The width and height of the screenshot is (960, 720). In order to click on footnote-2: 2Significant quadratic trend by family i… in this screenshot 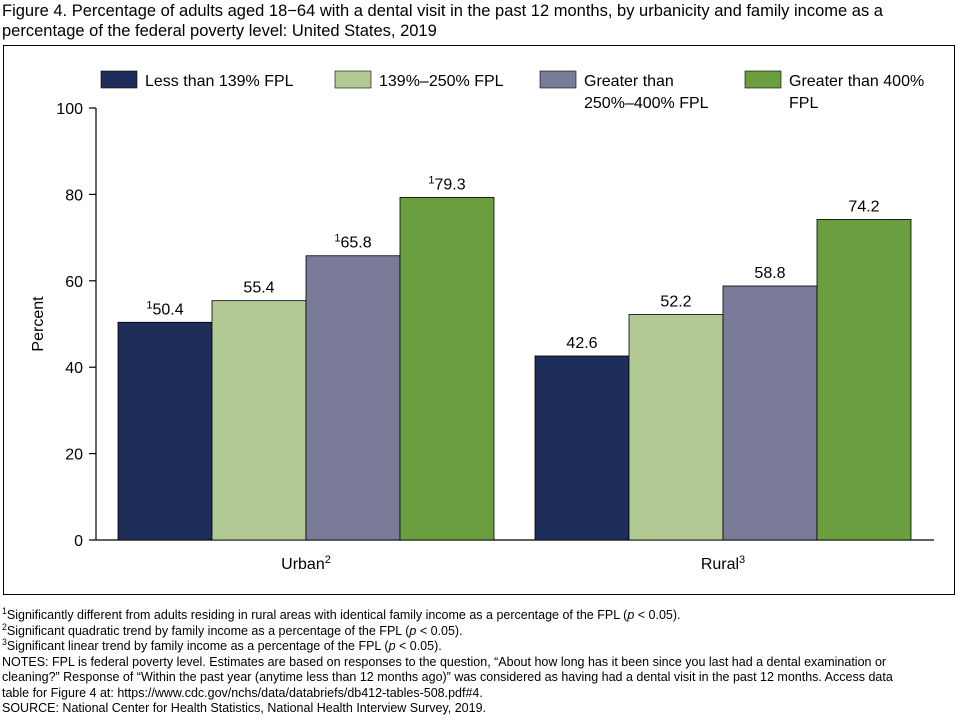, I will do `click(232, 629)`.